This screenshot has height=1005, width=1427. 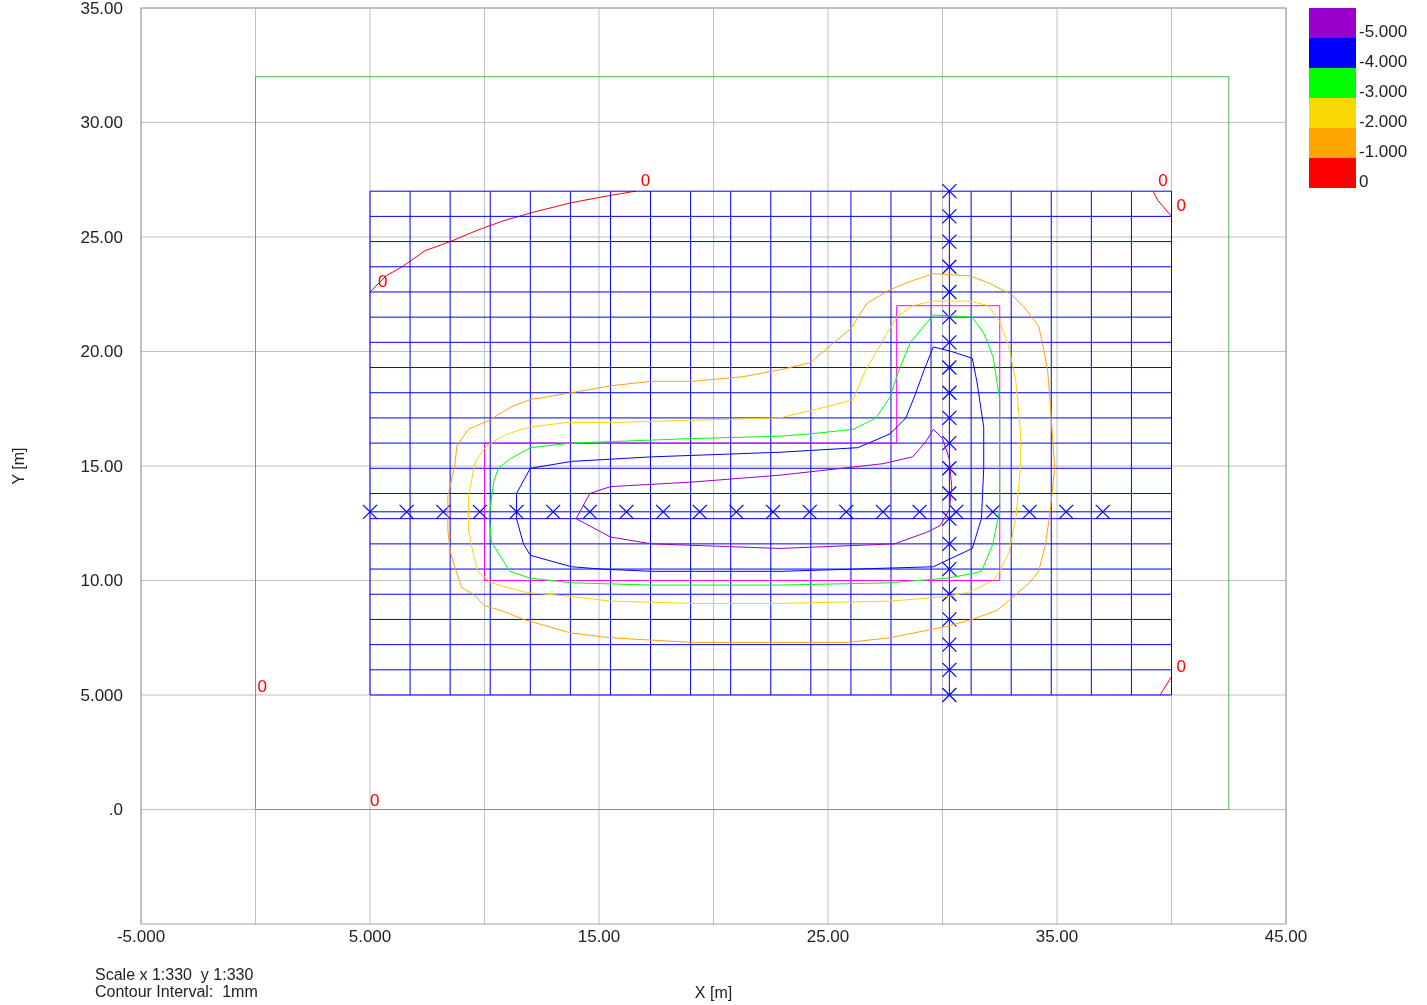 What do you see at coordinates (1383, 122) in the screenshot?
I see `text: -2.000` at bounding box center [1383, 122].